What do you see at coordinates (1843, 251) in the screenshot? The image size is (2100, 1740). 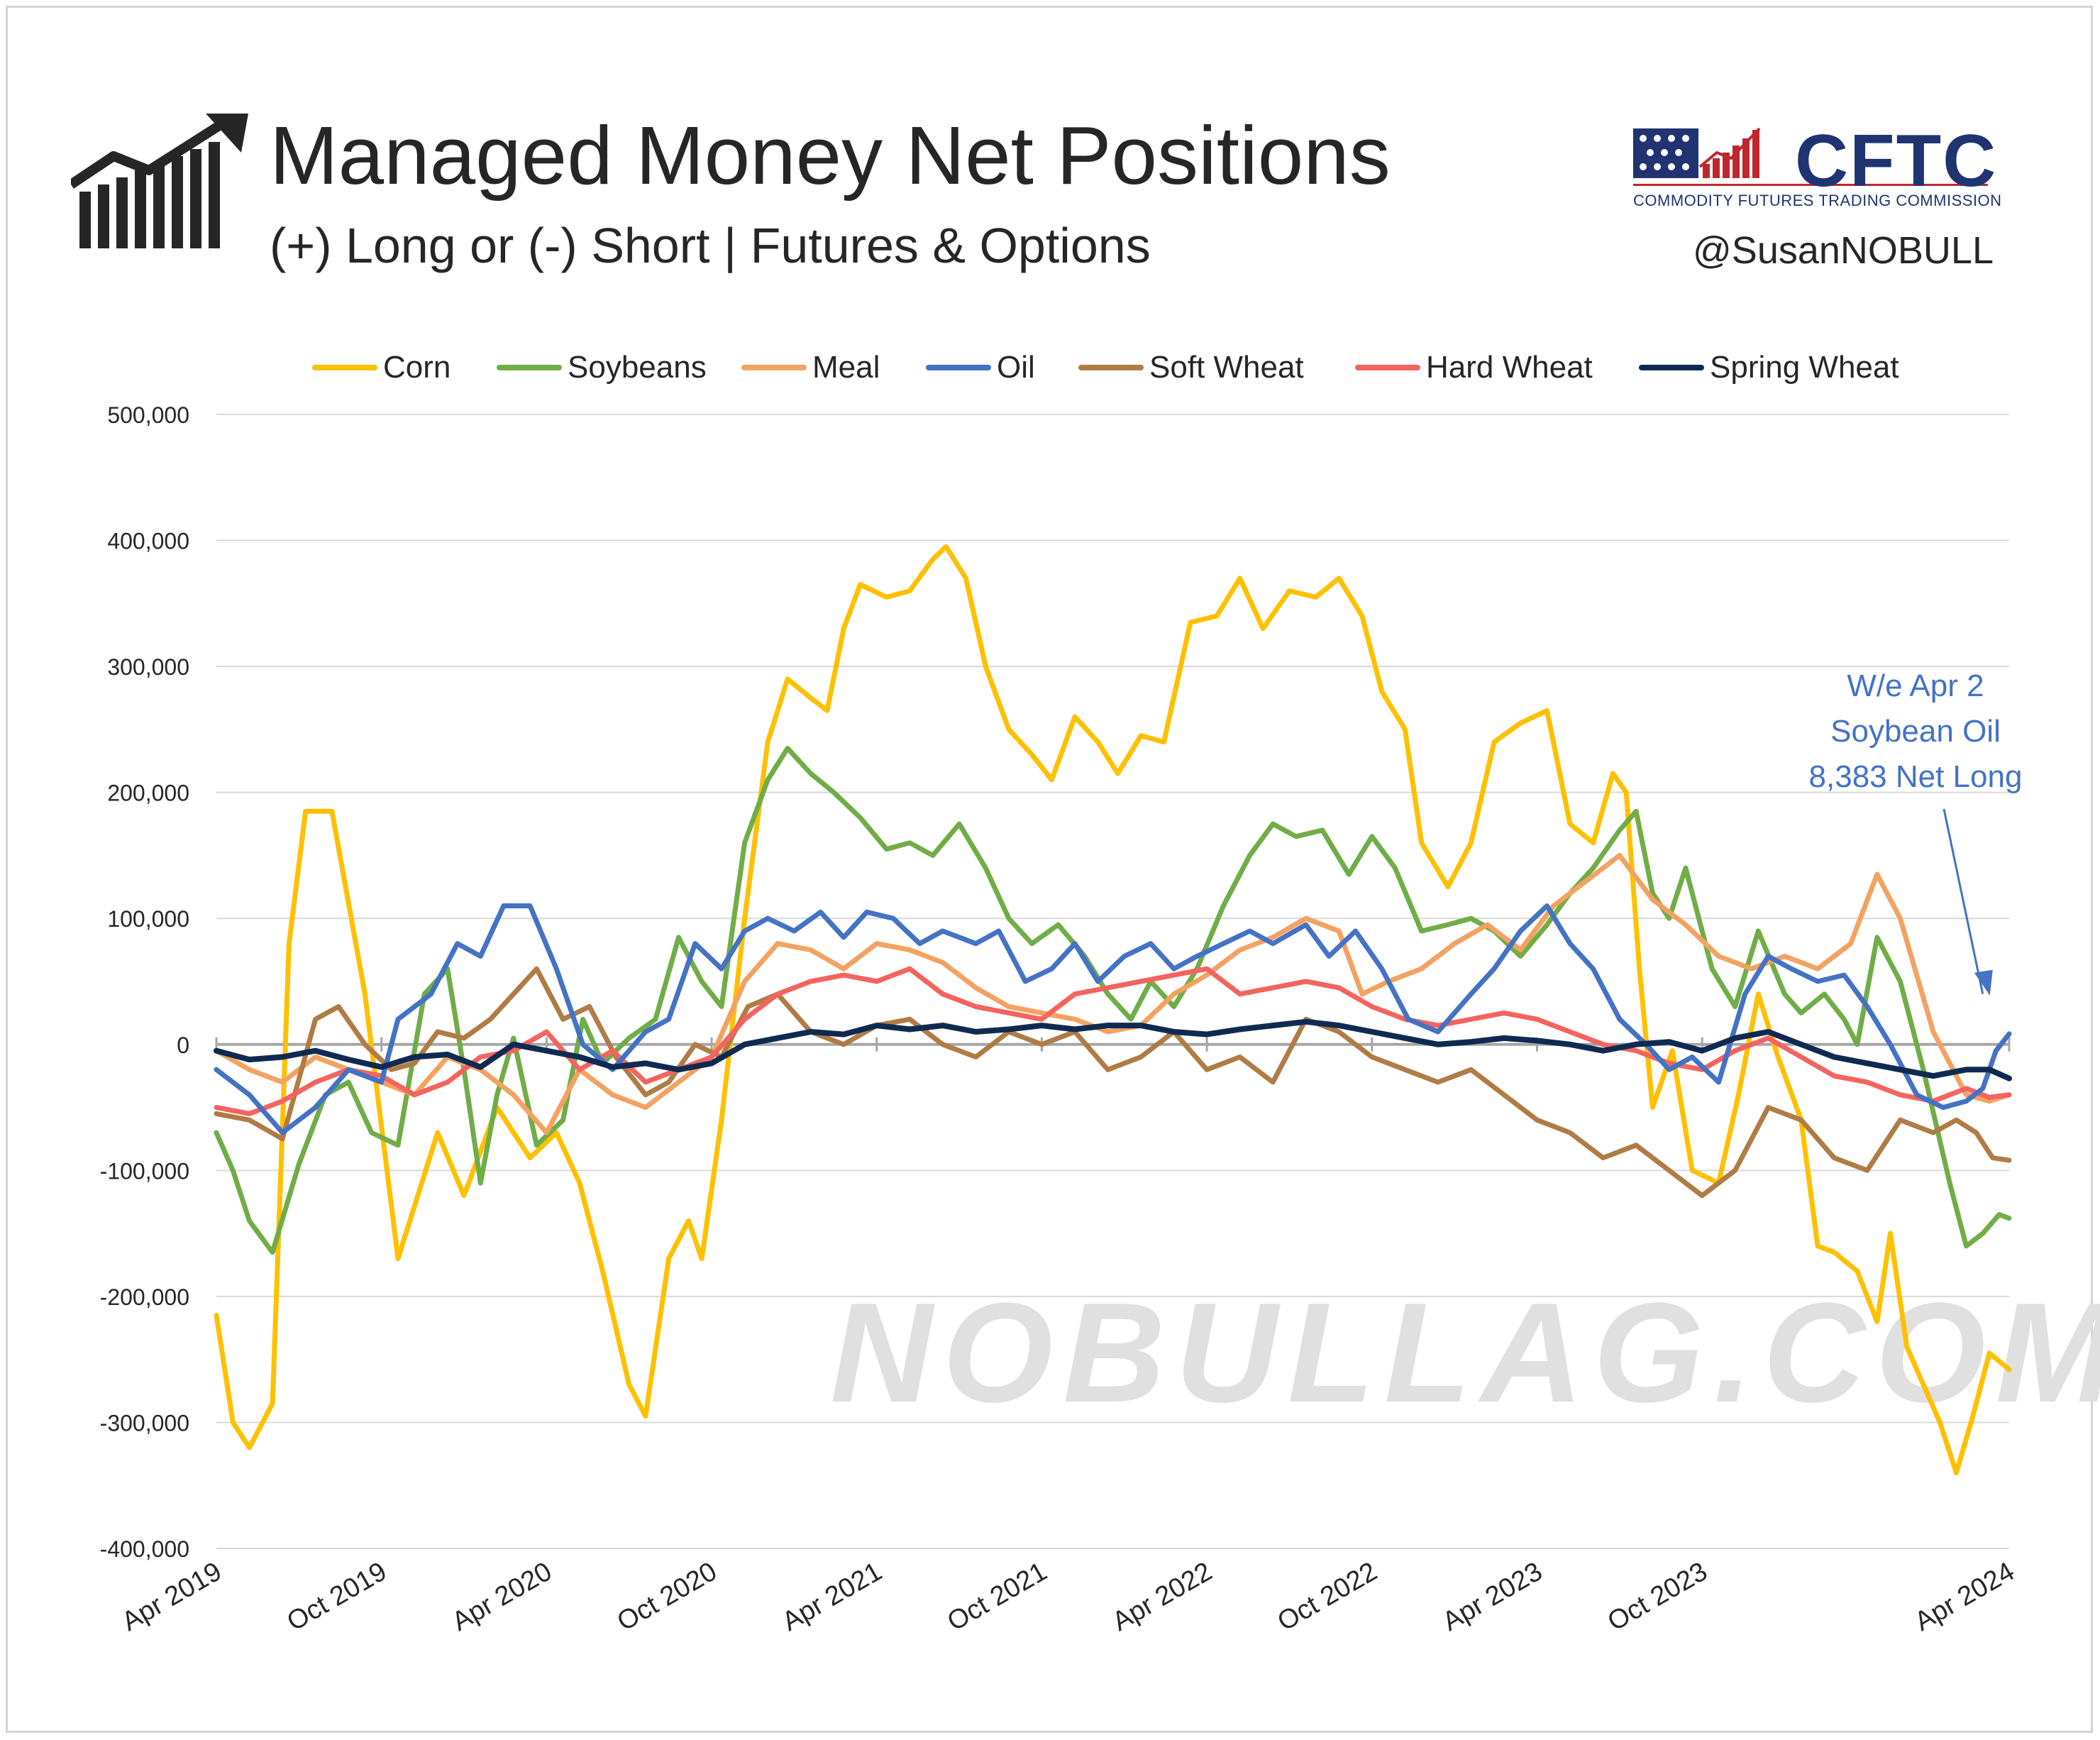 I see `social-handle: @SusanNOBULL` at bounding box center [1843, 251].